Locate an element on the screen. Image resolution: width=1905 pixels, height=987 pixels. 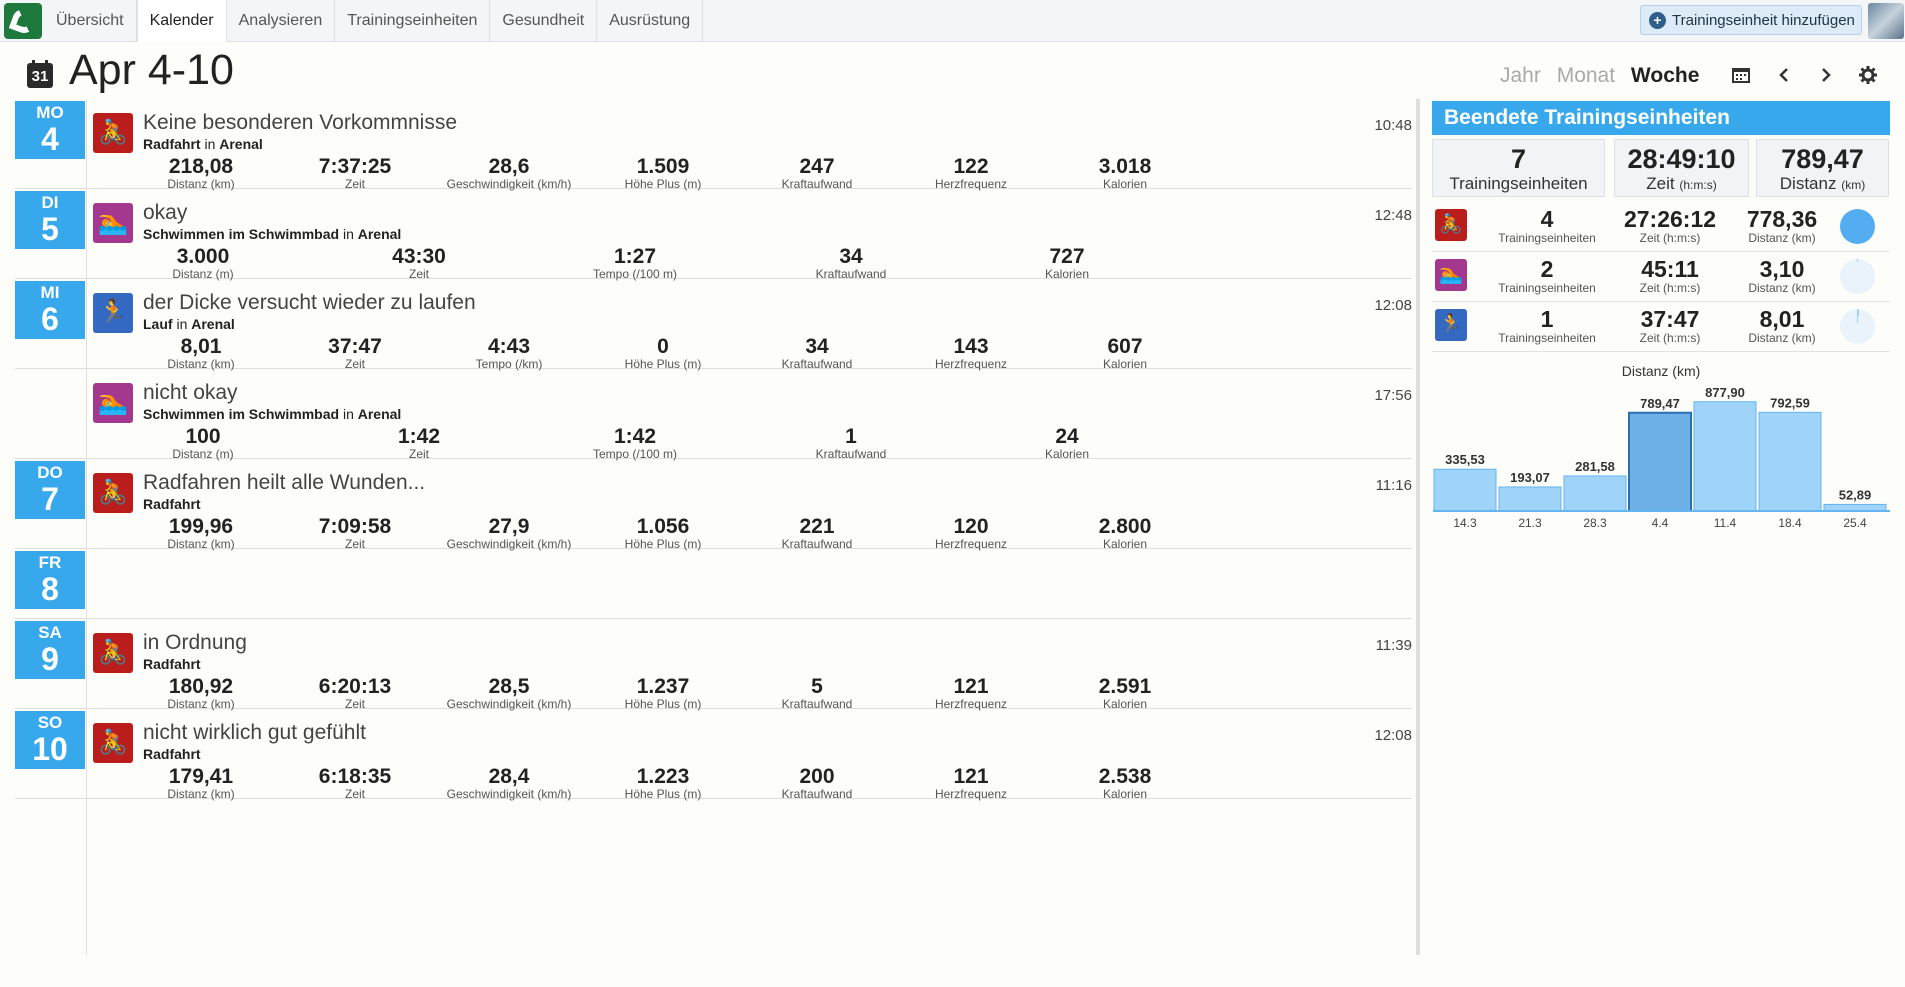
tab-ausruestung: Ausrüstung is located at coordinates (650, 21).